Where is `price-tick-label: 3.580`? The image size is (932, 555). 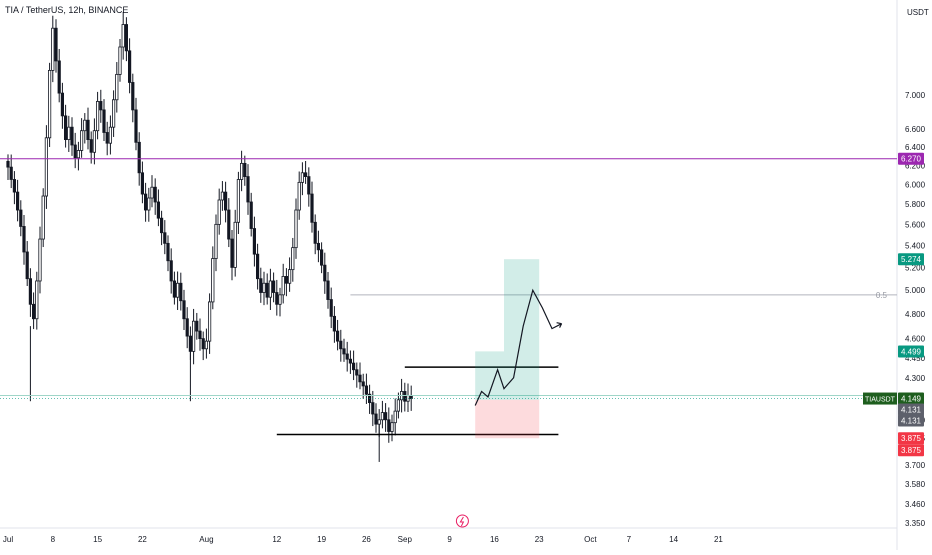 price-tick-label: 3.580 is located at coordinates (915, 484).